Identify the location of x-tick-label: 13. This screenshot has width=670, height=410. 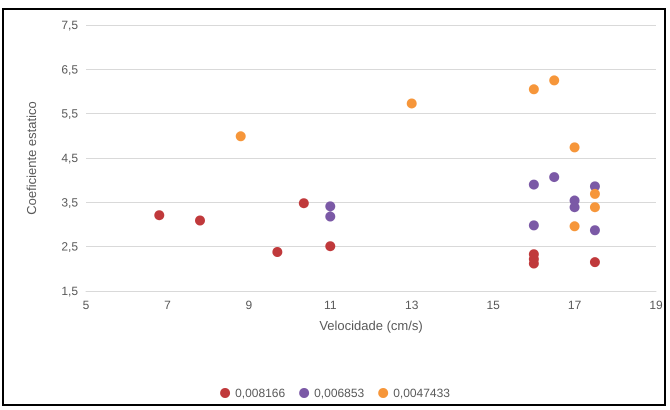
(412, 305).